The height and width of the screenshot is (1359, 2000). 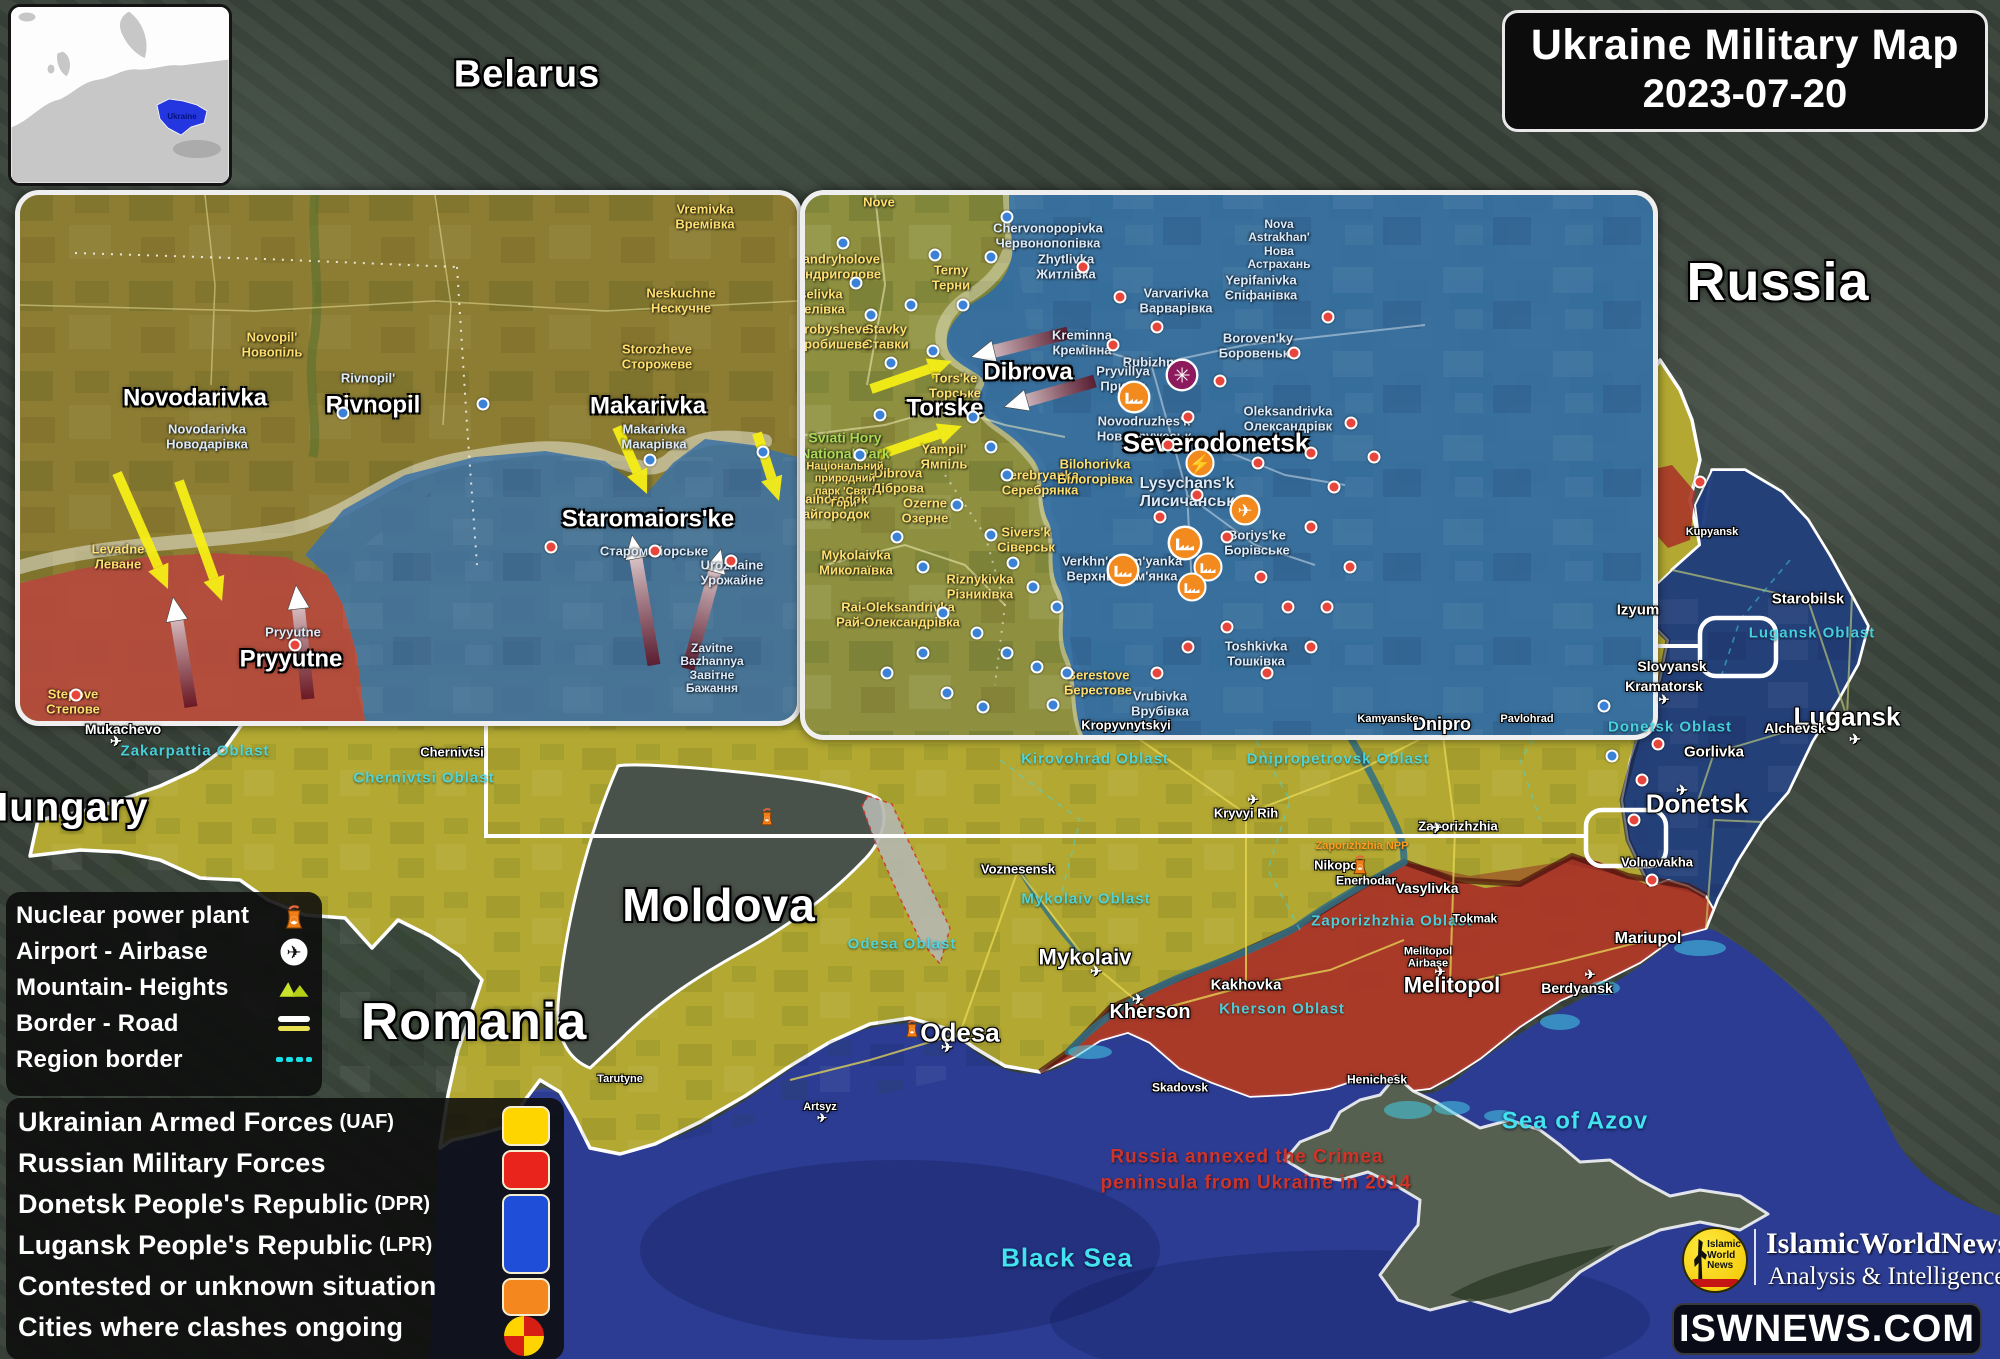 I want to click on legend-row-uaf: Ukrainian Armed Forces (UAF), so click(x=285, y=1122).